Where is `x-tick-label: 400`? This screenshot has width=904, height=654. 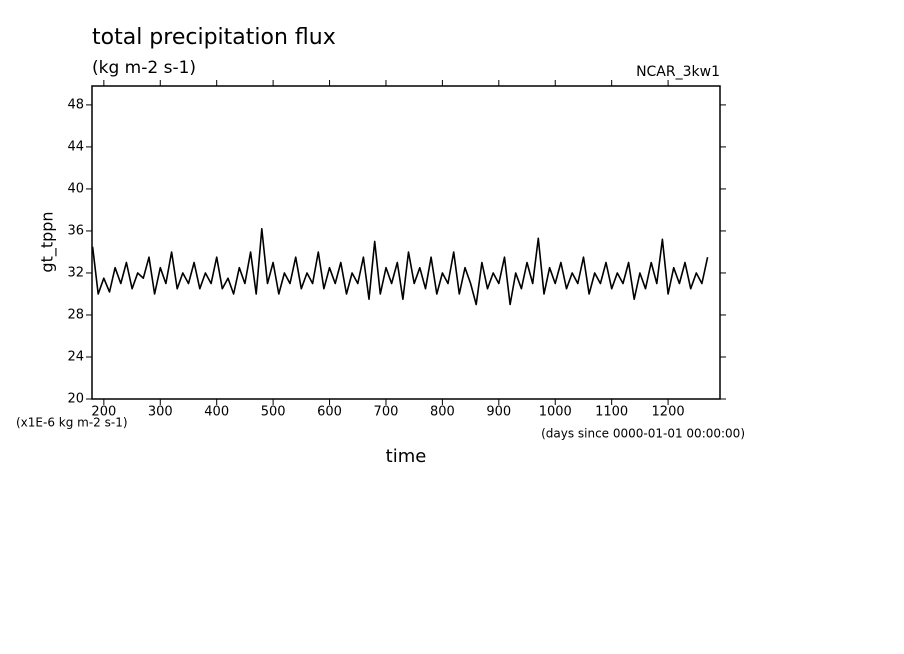
x-tick-label: 400 is located at coordinates (216, 412).